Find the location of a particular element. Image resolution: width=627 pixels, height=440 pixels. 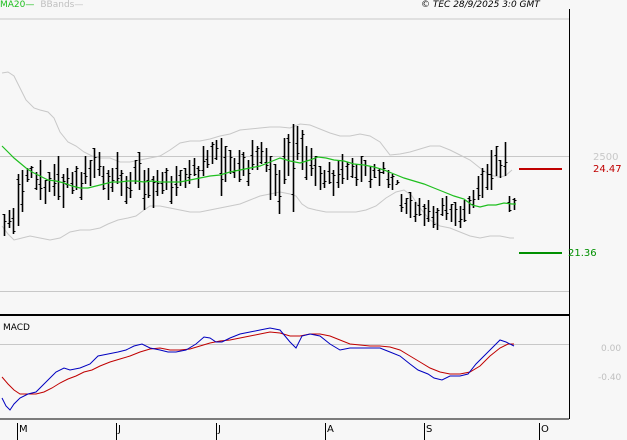

resistance-label: 24.47 is located at coordinates (607, 169).